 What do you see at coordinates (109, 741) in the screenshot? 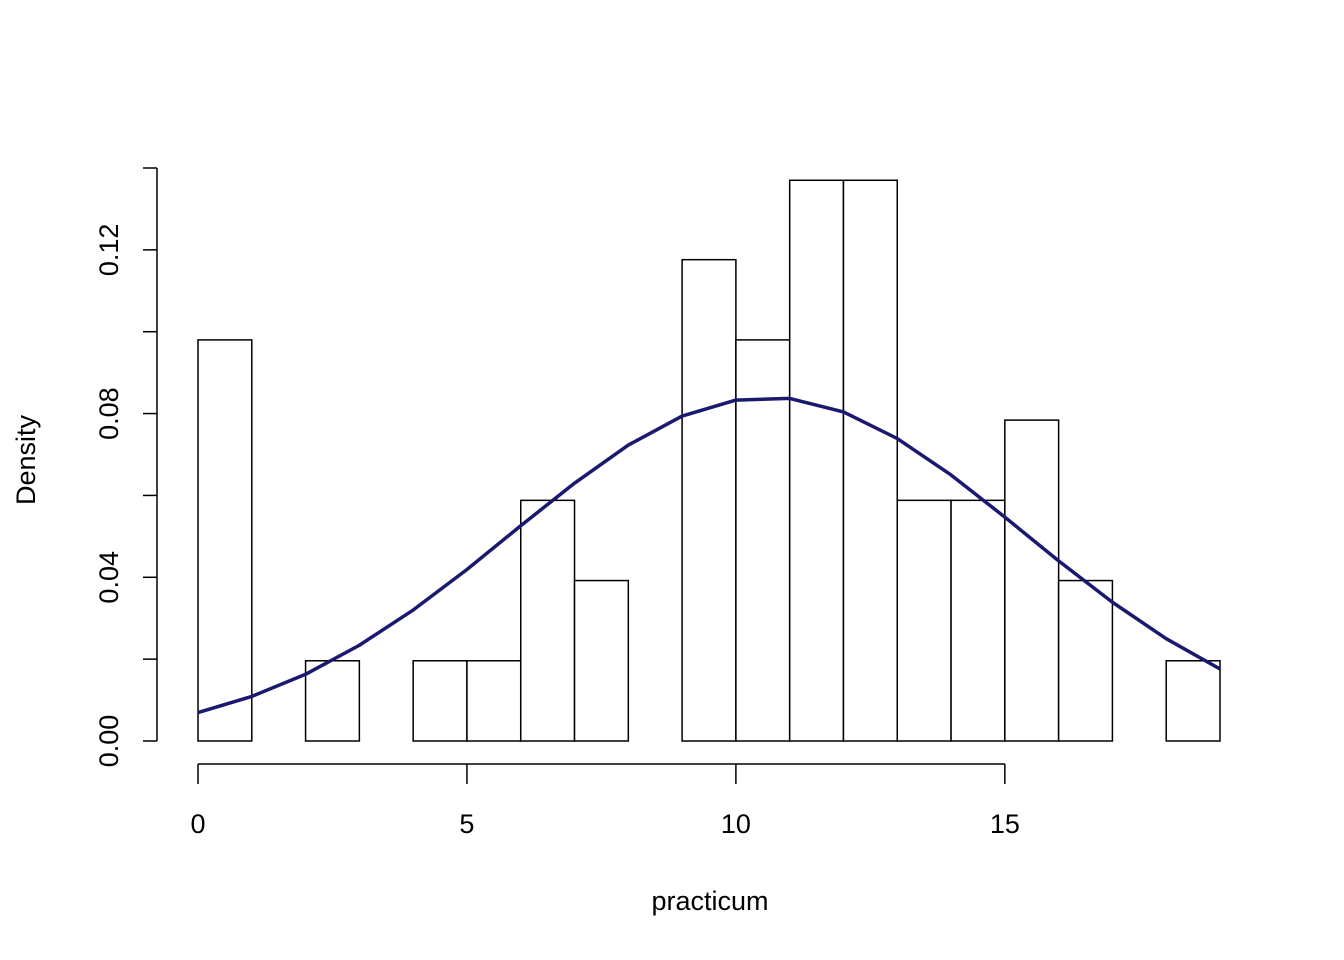
I see `y-tick-label: 0.00` at bounding box center [109, 741].